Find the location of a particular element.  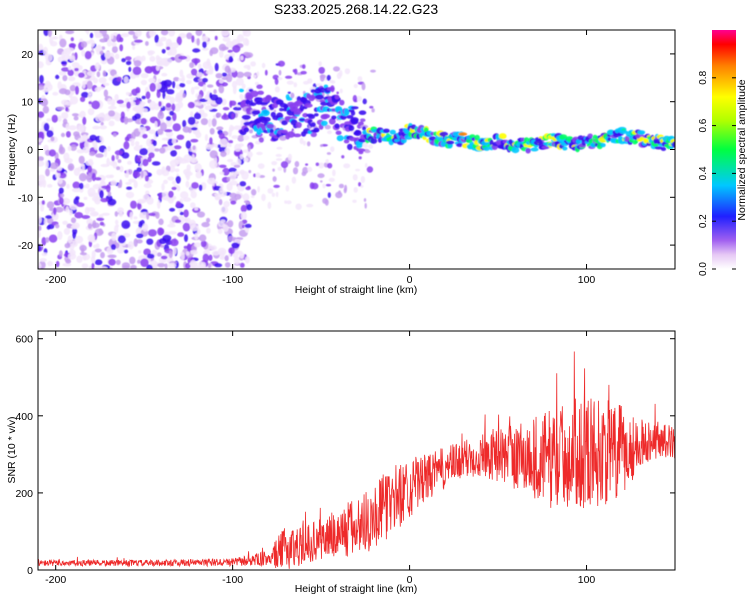

x-tick-label: 0 is located at coordinates (410, 280).